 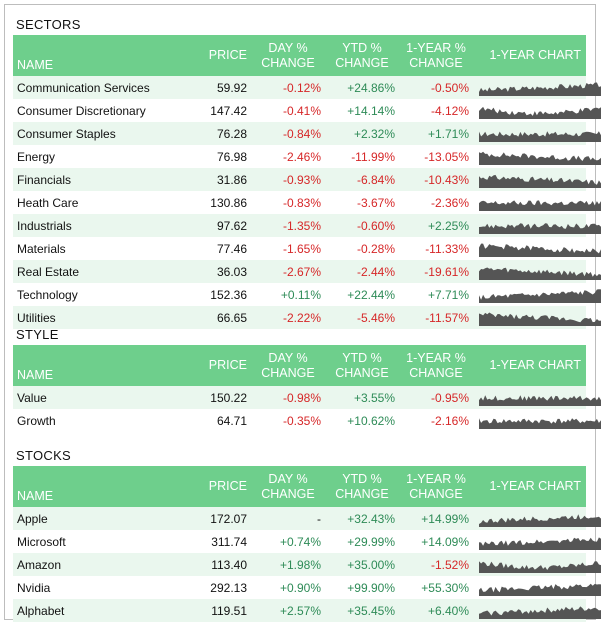 What do you see at coordinates (307, 317) in the screenshot?
I see `table-row: Utilities 66.65 -2.22% -5.46% -11.57%` at bounding box center [307, 317].